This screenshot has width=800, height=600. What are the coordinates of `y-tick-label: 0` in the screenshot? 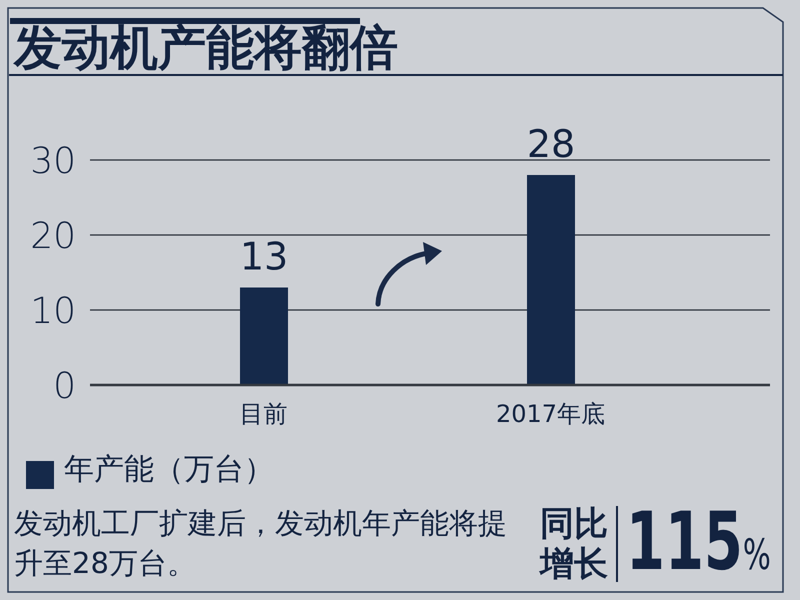 It's located at (64, 386).